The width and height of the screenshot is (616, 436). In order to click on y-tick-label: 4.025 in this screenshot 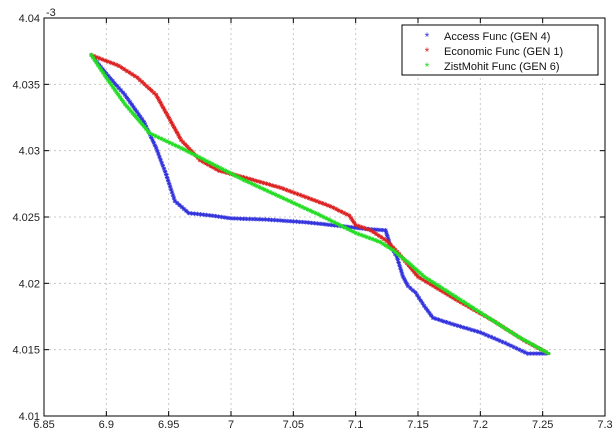, I will do `click(26, 218)`.